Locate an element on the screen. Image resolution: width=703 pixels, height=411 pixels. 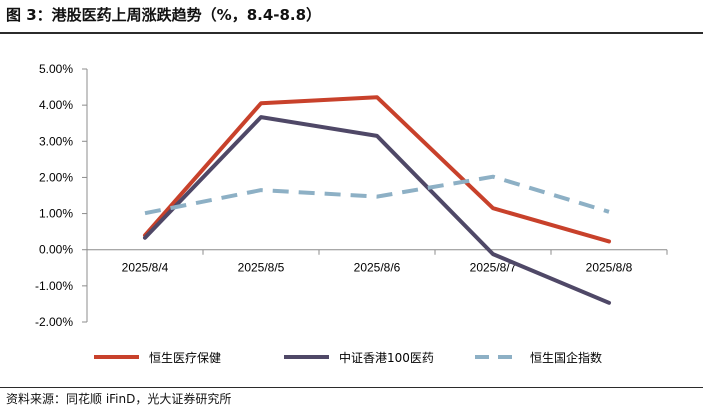
x-tick-label: 2025/8/6 is located at coordinates (377, 268).